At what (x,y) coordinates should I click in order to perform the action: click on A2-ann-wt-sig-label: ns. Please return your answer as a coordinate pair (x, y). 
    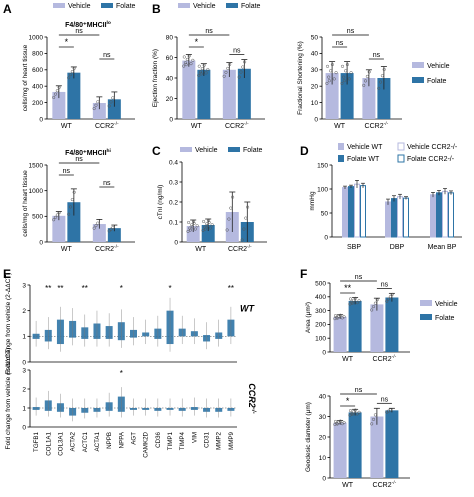
    Looking at the image, I should click on (67, 171).